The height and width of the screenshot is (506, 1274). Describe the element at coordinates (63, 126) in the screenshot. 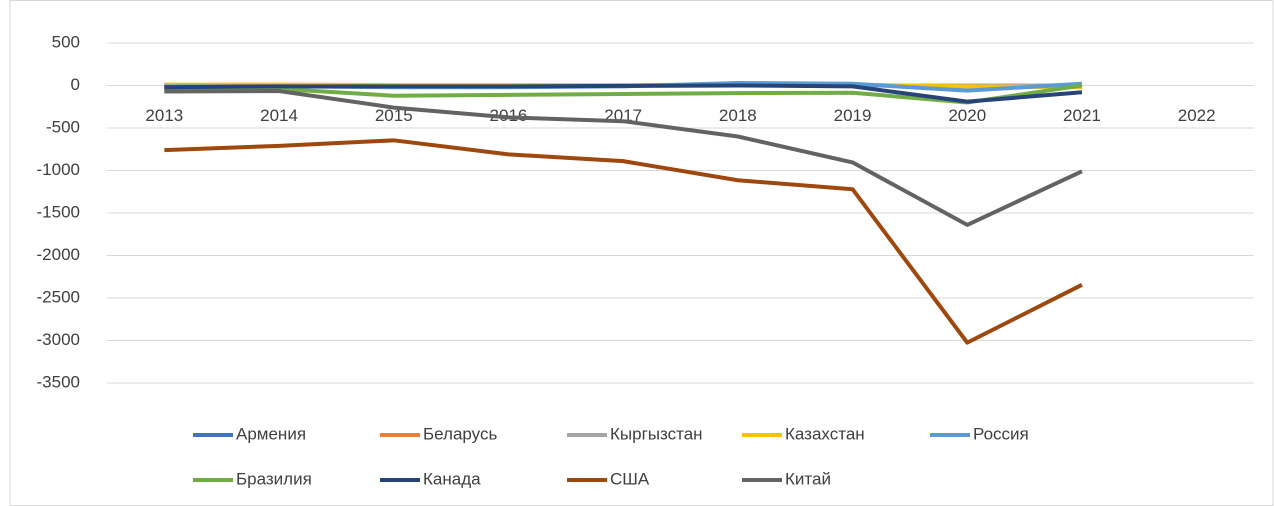

I see `y-tick-label: -500` at that location.